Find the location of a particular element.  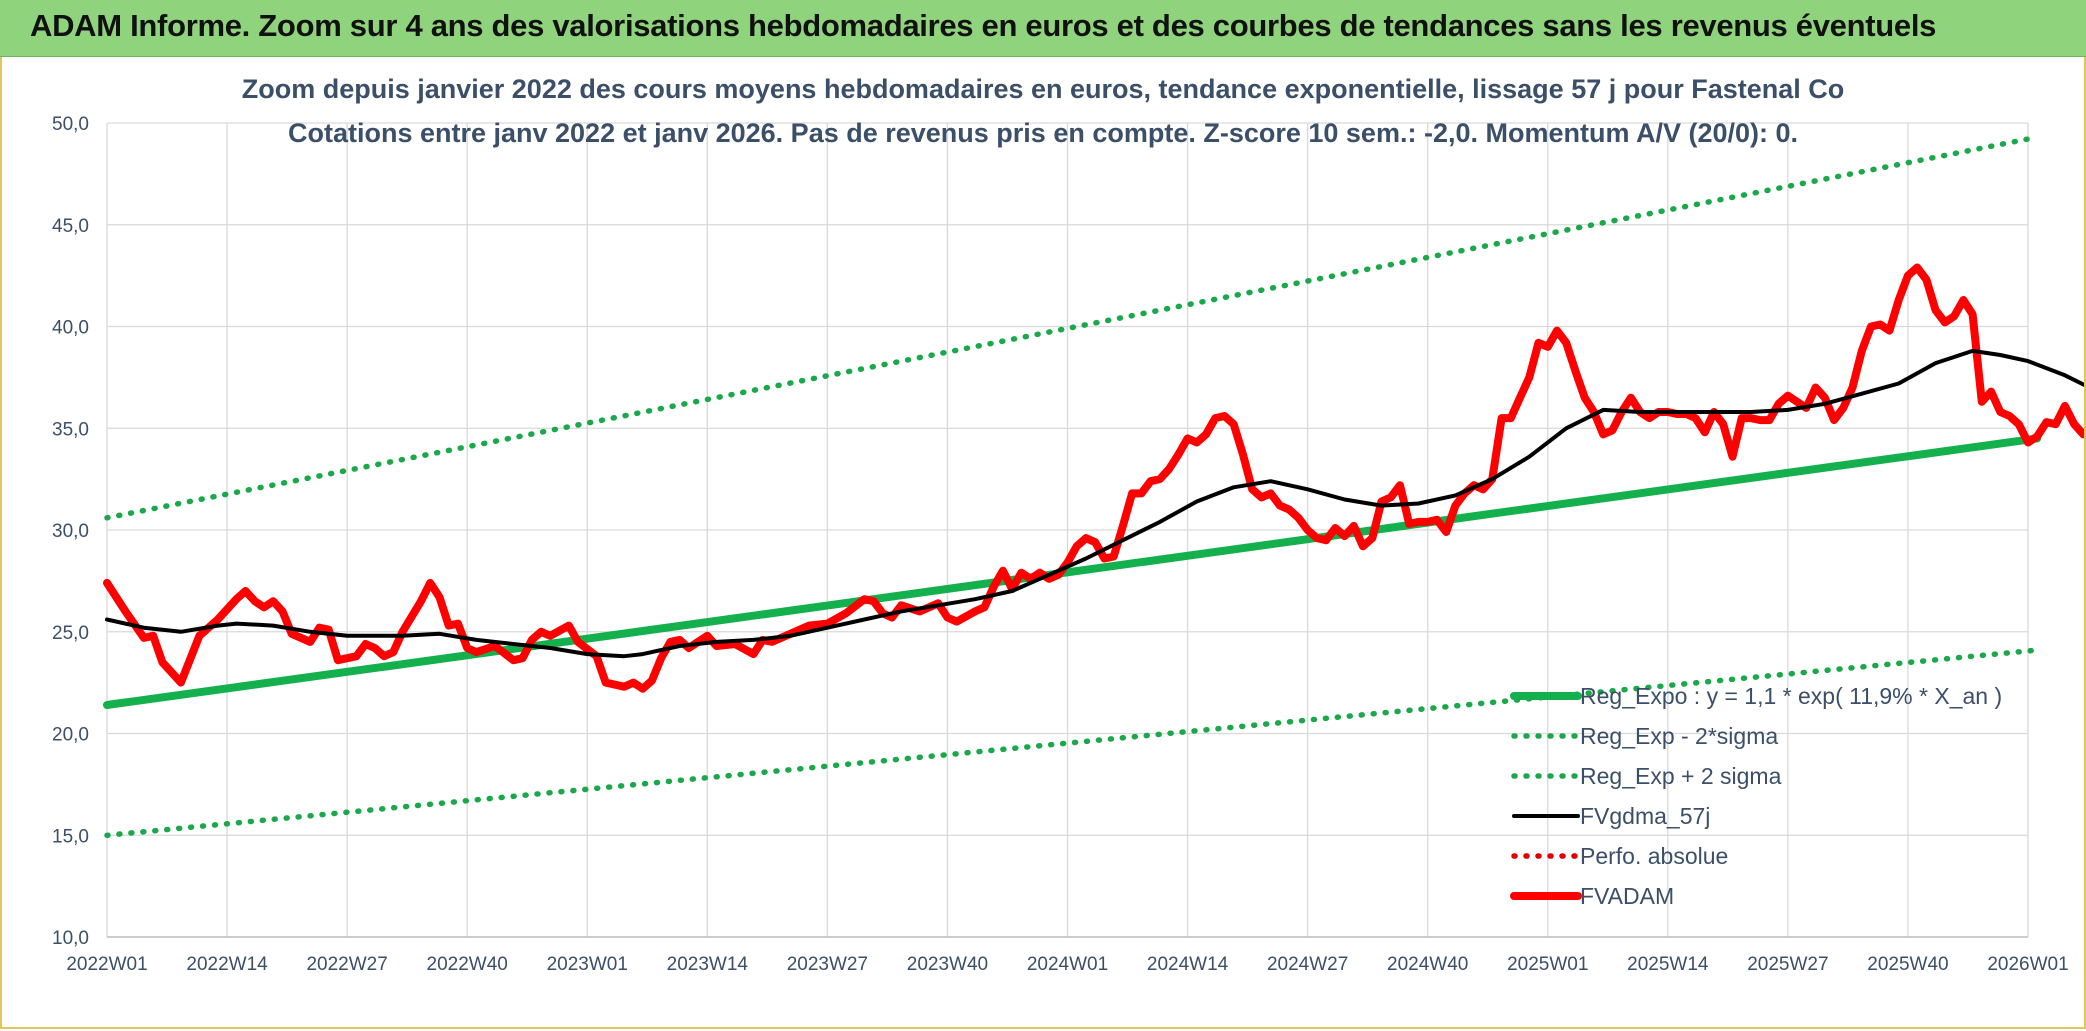

x-tick-label: 2023W01 is located at coordinates (587, 964).